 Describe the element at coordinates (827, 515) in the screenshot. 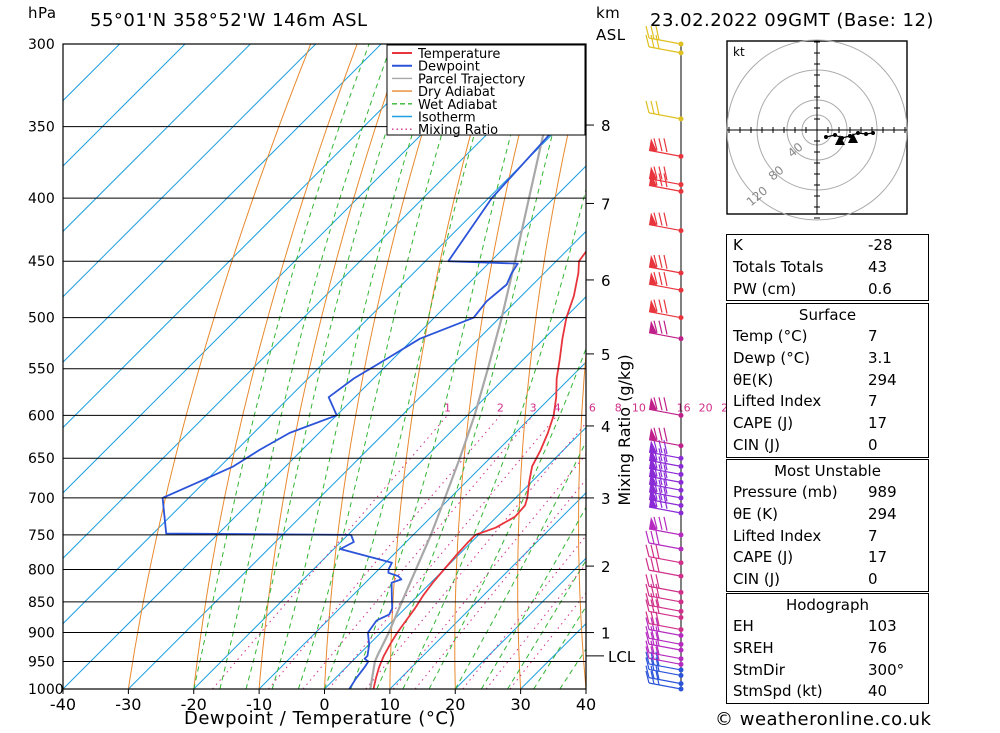

I see `most-unstable-row: θE (K) 294` at that location.